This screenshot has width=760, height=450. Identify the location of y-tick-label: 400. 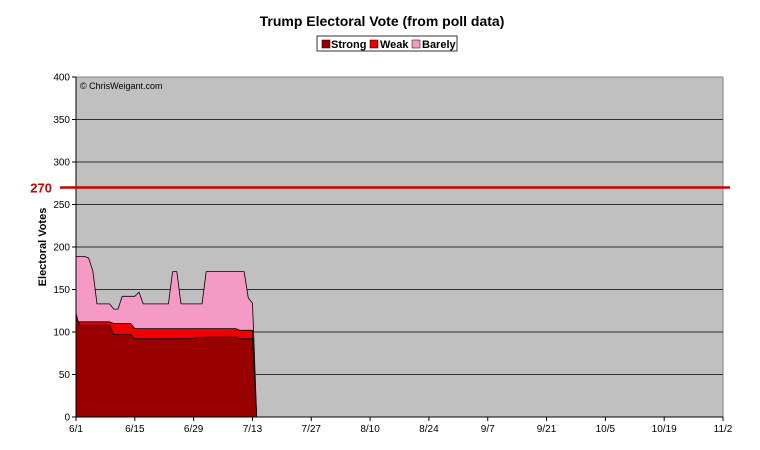
(61, 78).